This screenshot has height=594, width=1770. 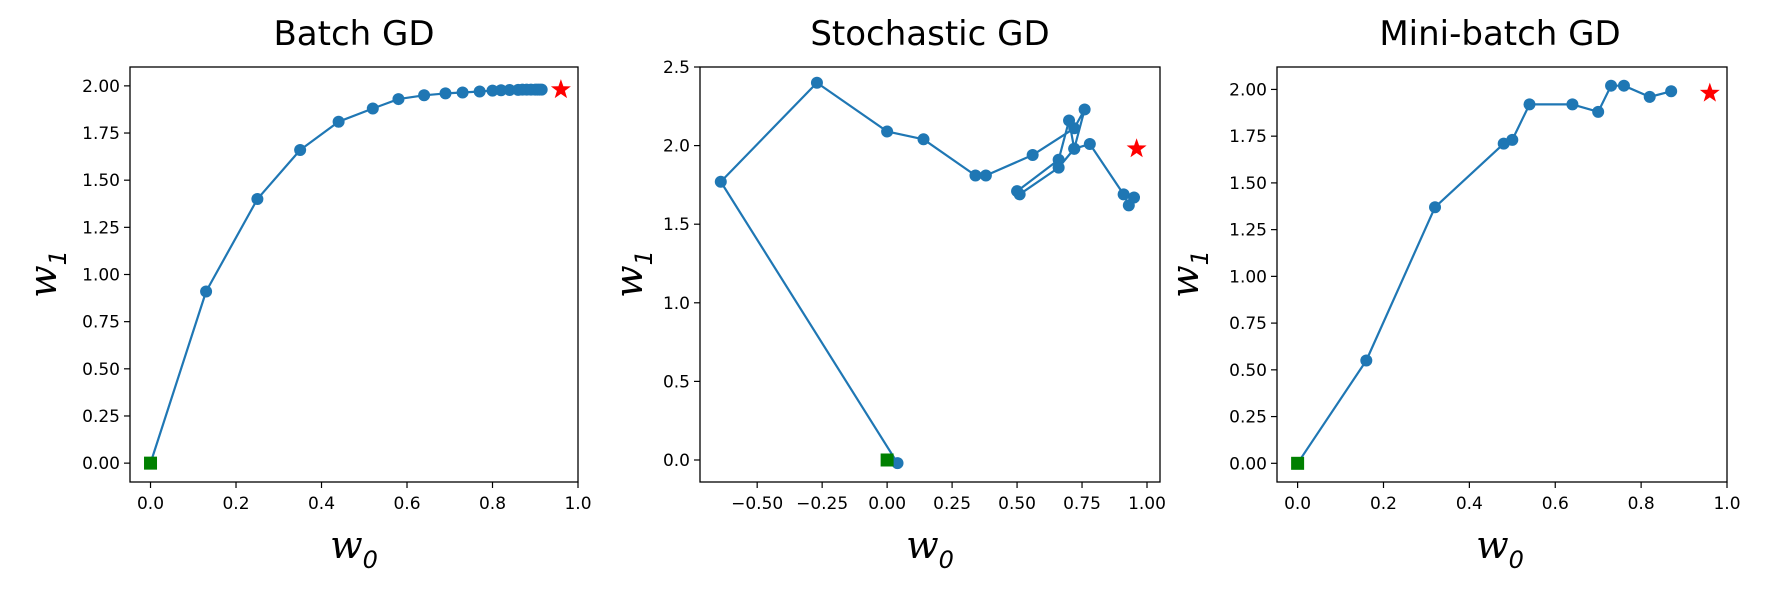 What do you see at coordinates (676, 225) in the screenshot?
I see `y-tick-label: 1.5` at bounding box center [676, 225].